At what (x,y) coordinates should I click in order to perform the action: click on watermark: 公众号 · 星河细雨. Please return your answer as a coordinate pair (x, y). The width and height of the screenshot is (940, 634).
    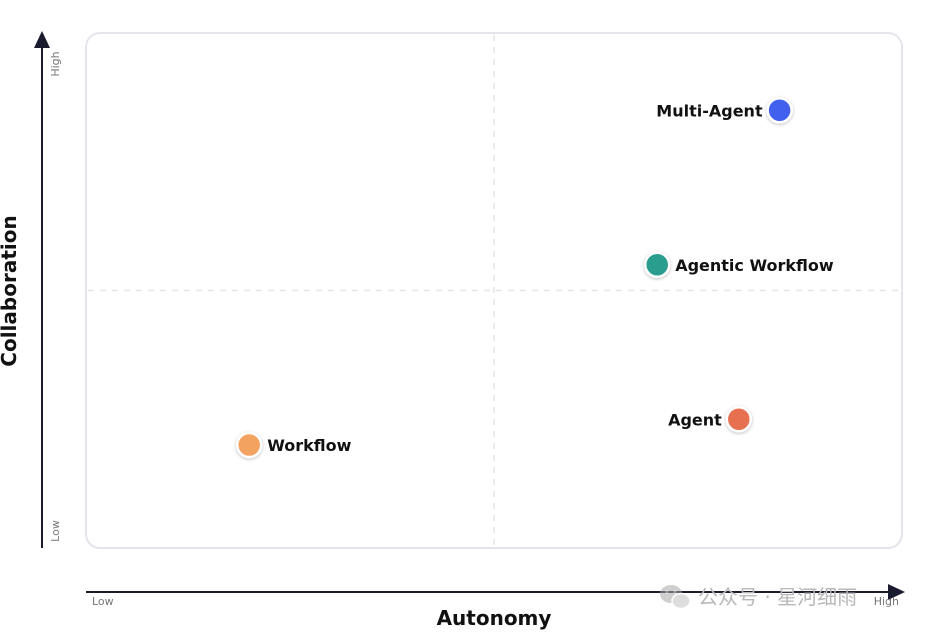
    Looking at the image, I should click on (758, 597).